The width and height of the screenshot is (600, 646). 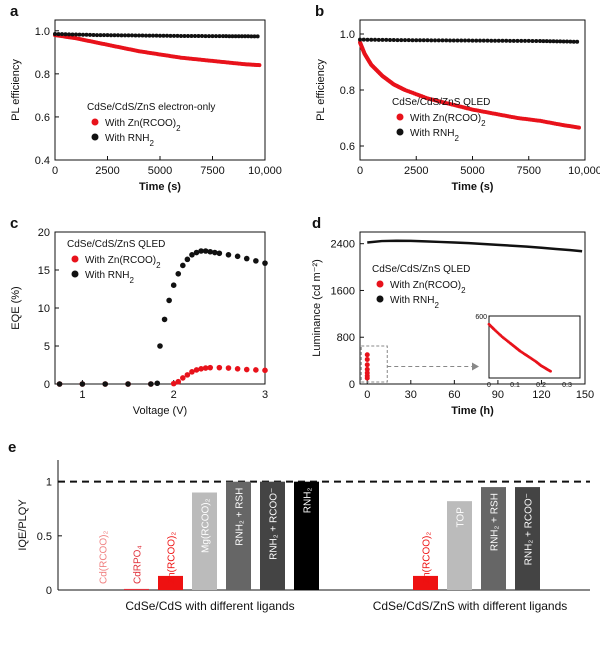 I want to click on y-axis-label: IQE/PLQY, so click(x=23, y=525).